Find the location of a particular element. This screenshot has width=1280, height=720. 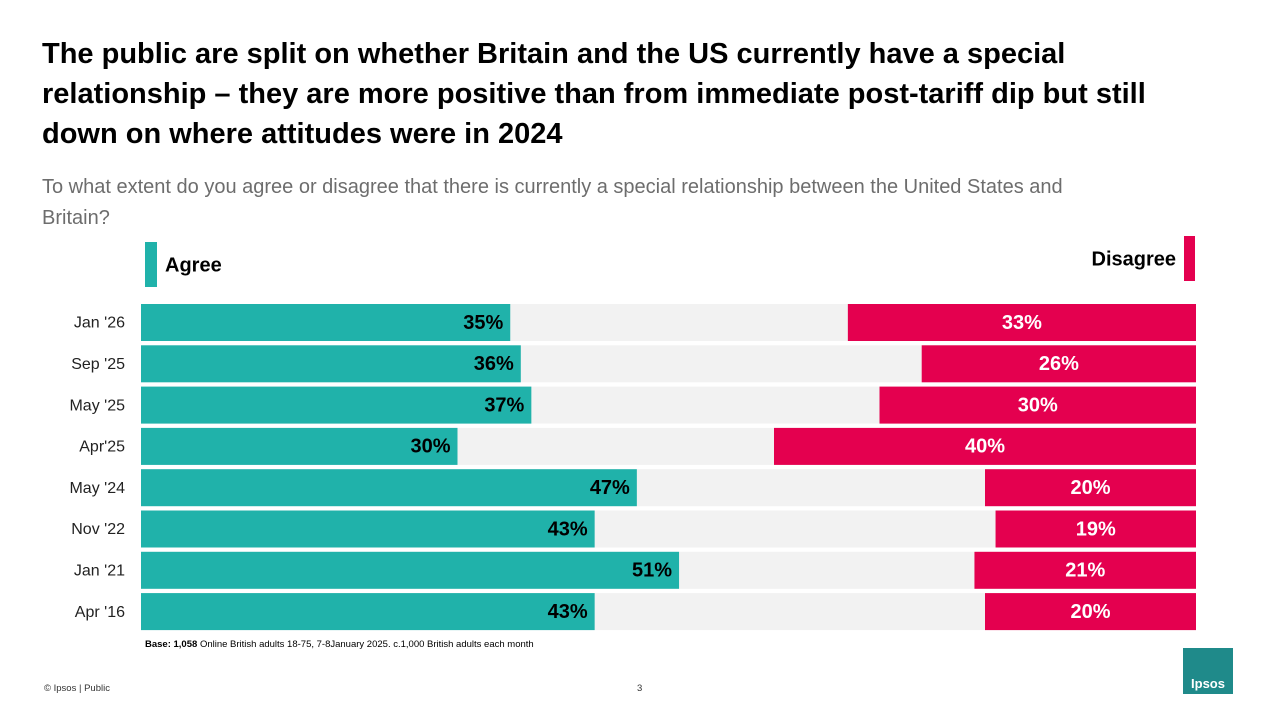

category-label: Jan '26 is located at coordinates (99, 323).